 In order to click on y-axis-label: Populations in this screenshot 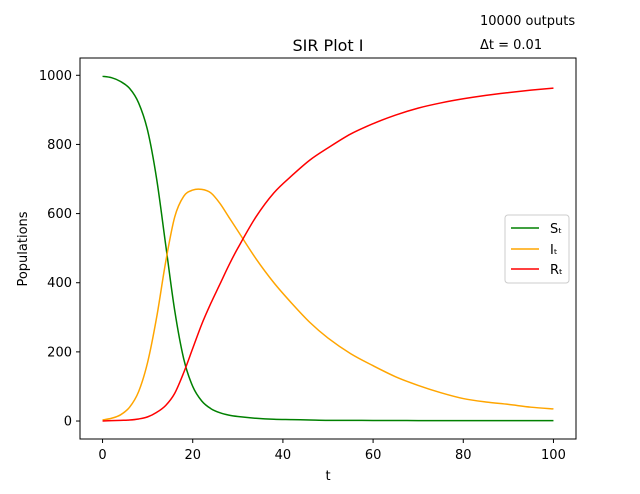, I will do `click(23, 248)`.